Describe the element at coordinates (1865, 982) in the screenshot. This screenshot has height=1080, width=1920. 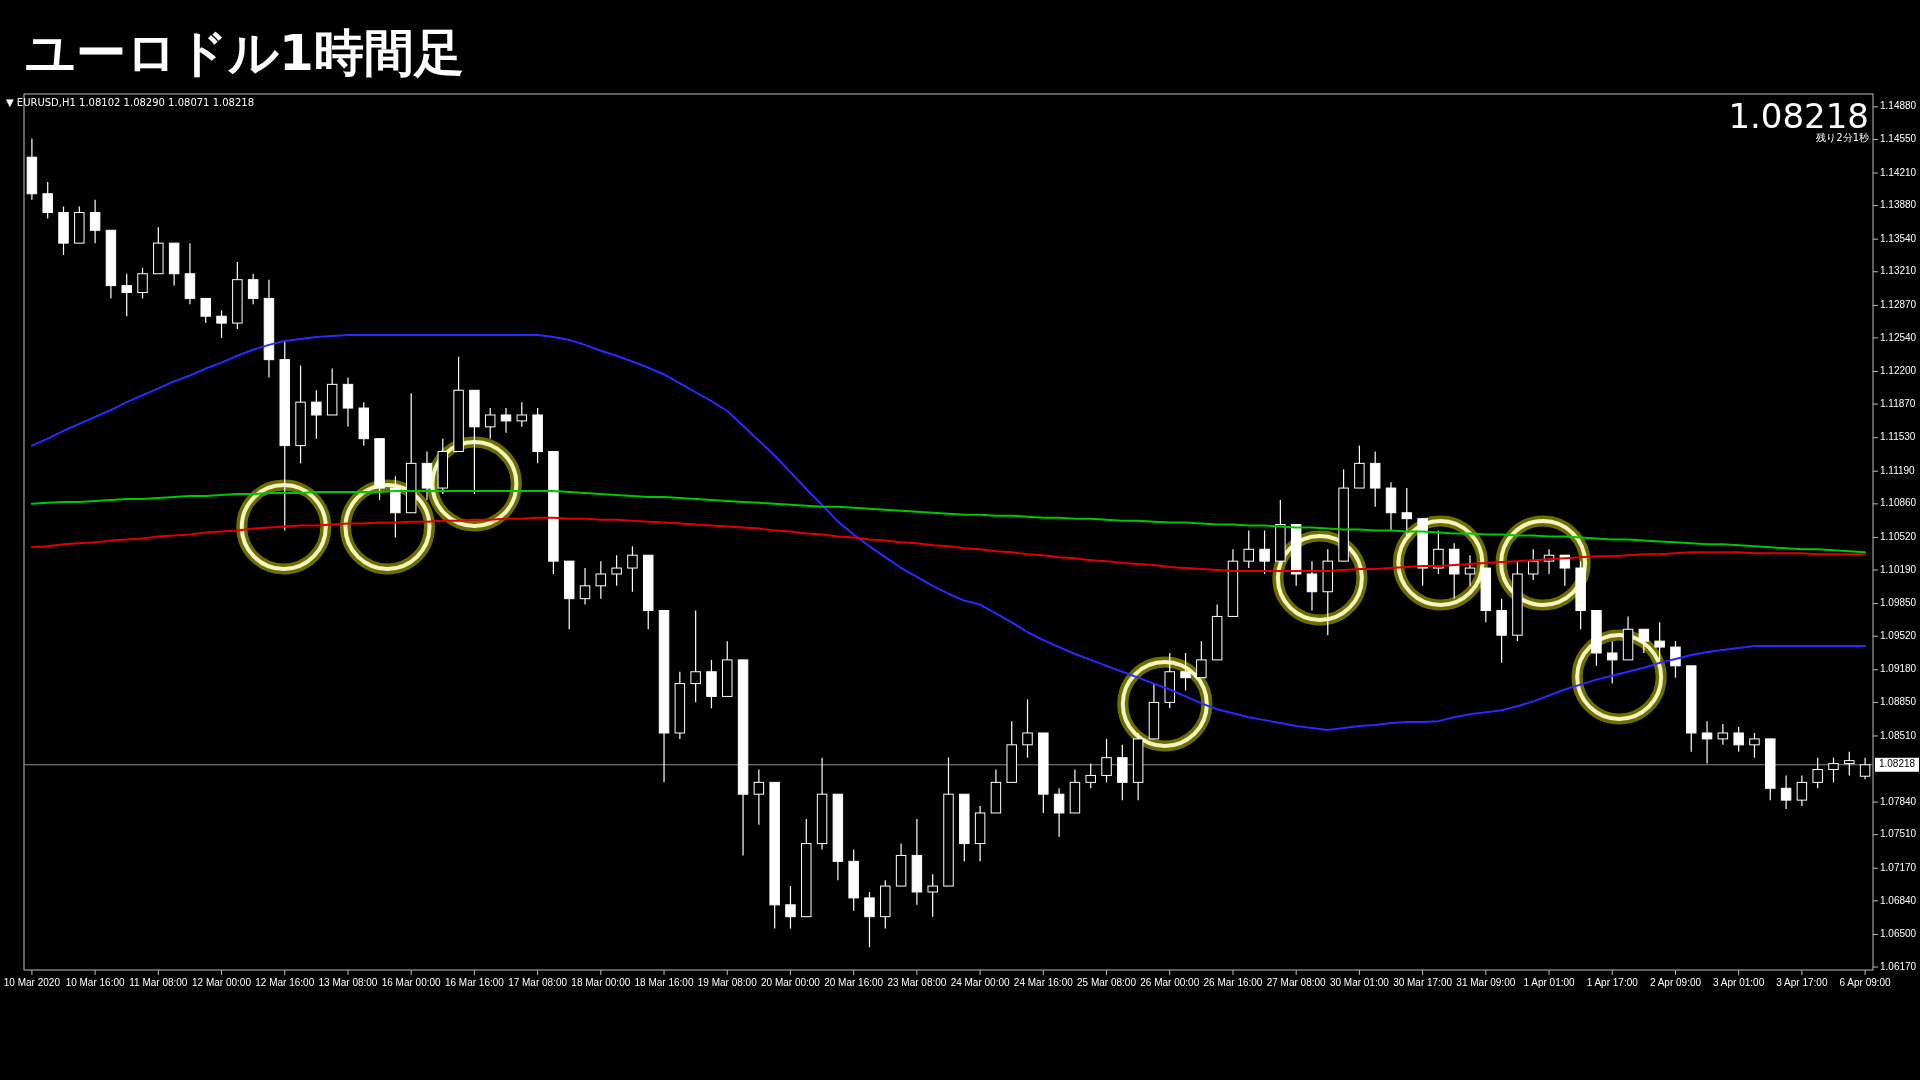
I see `x-tick-label: 6 Apr 09:00` at that location.